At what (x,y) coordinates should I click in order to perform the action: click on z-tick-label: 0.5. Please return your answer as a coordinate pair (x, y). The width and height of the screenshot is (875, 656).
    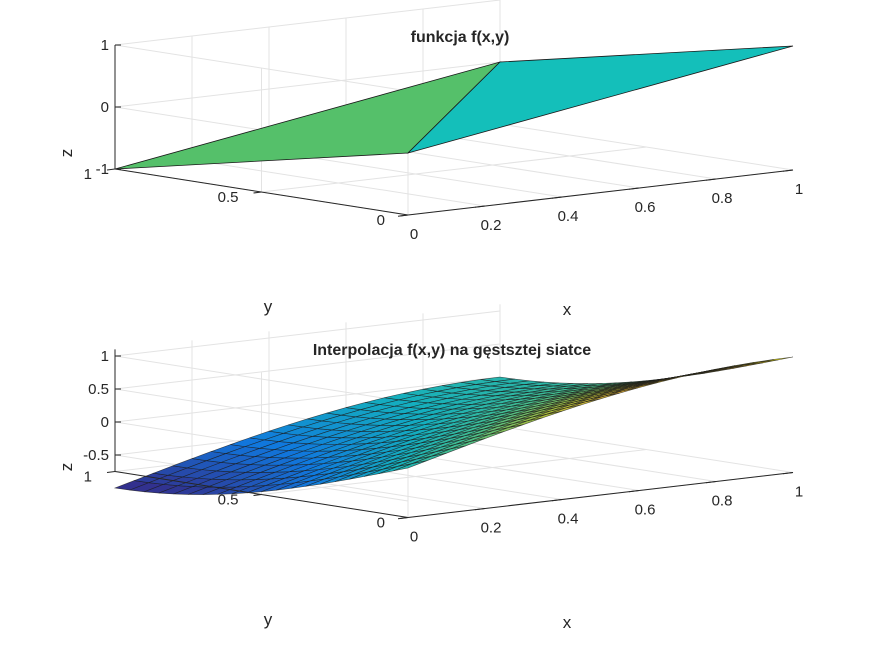
    Looking at the image, I should click on (98, 389).